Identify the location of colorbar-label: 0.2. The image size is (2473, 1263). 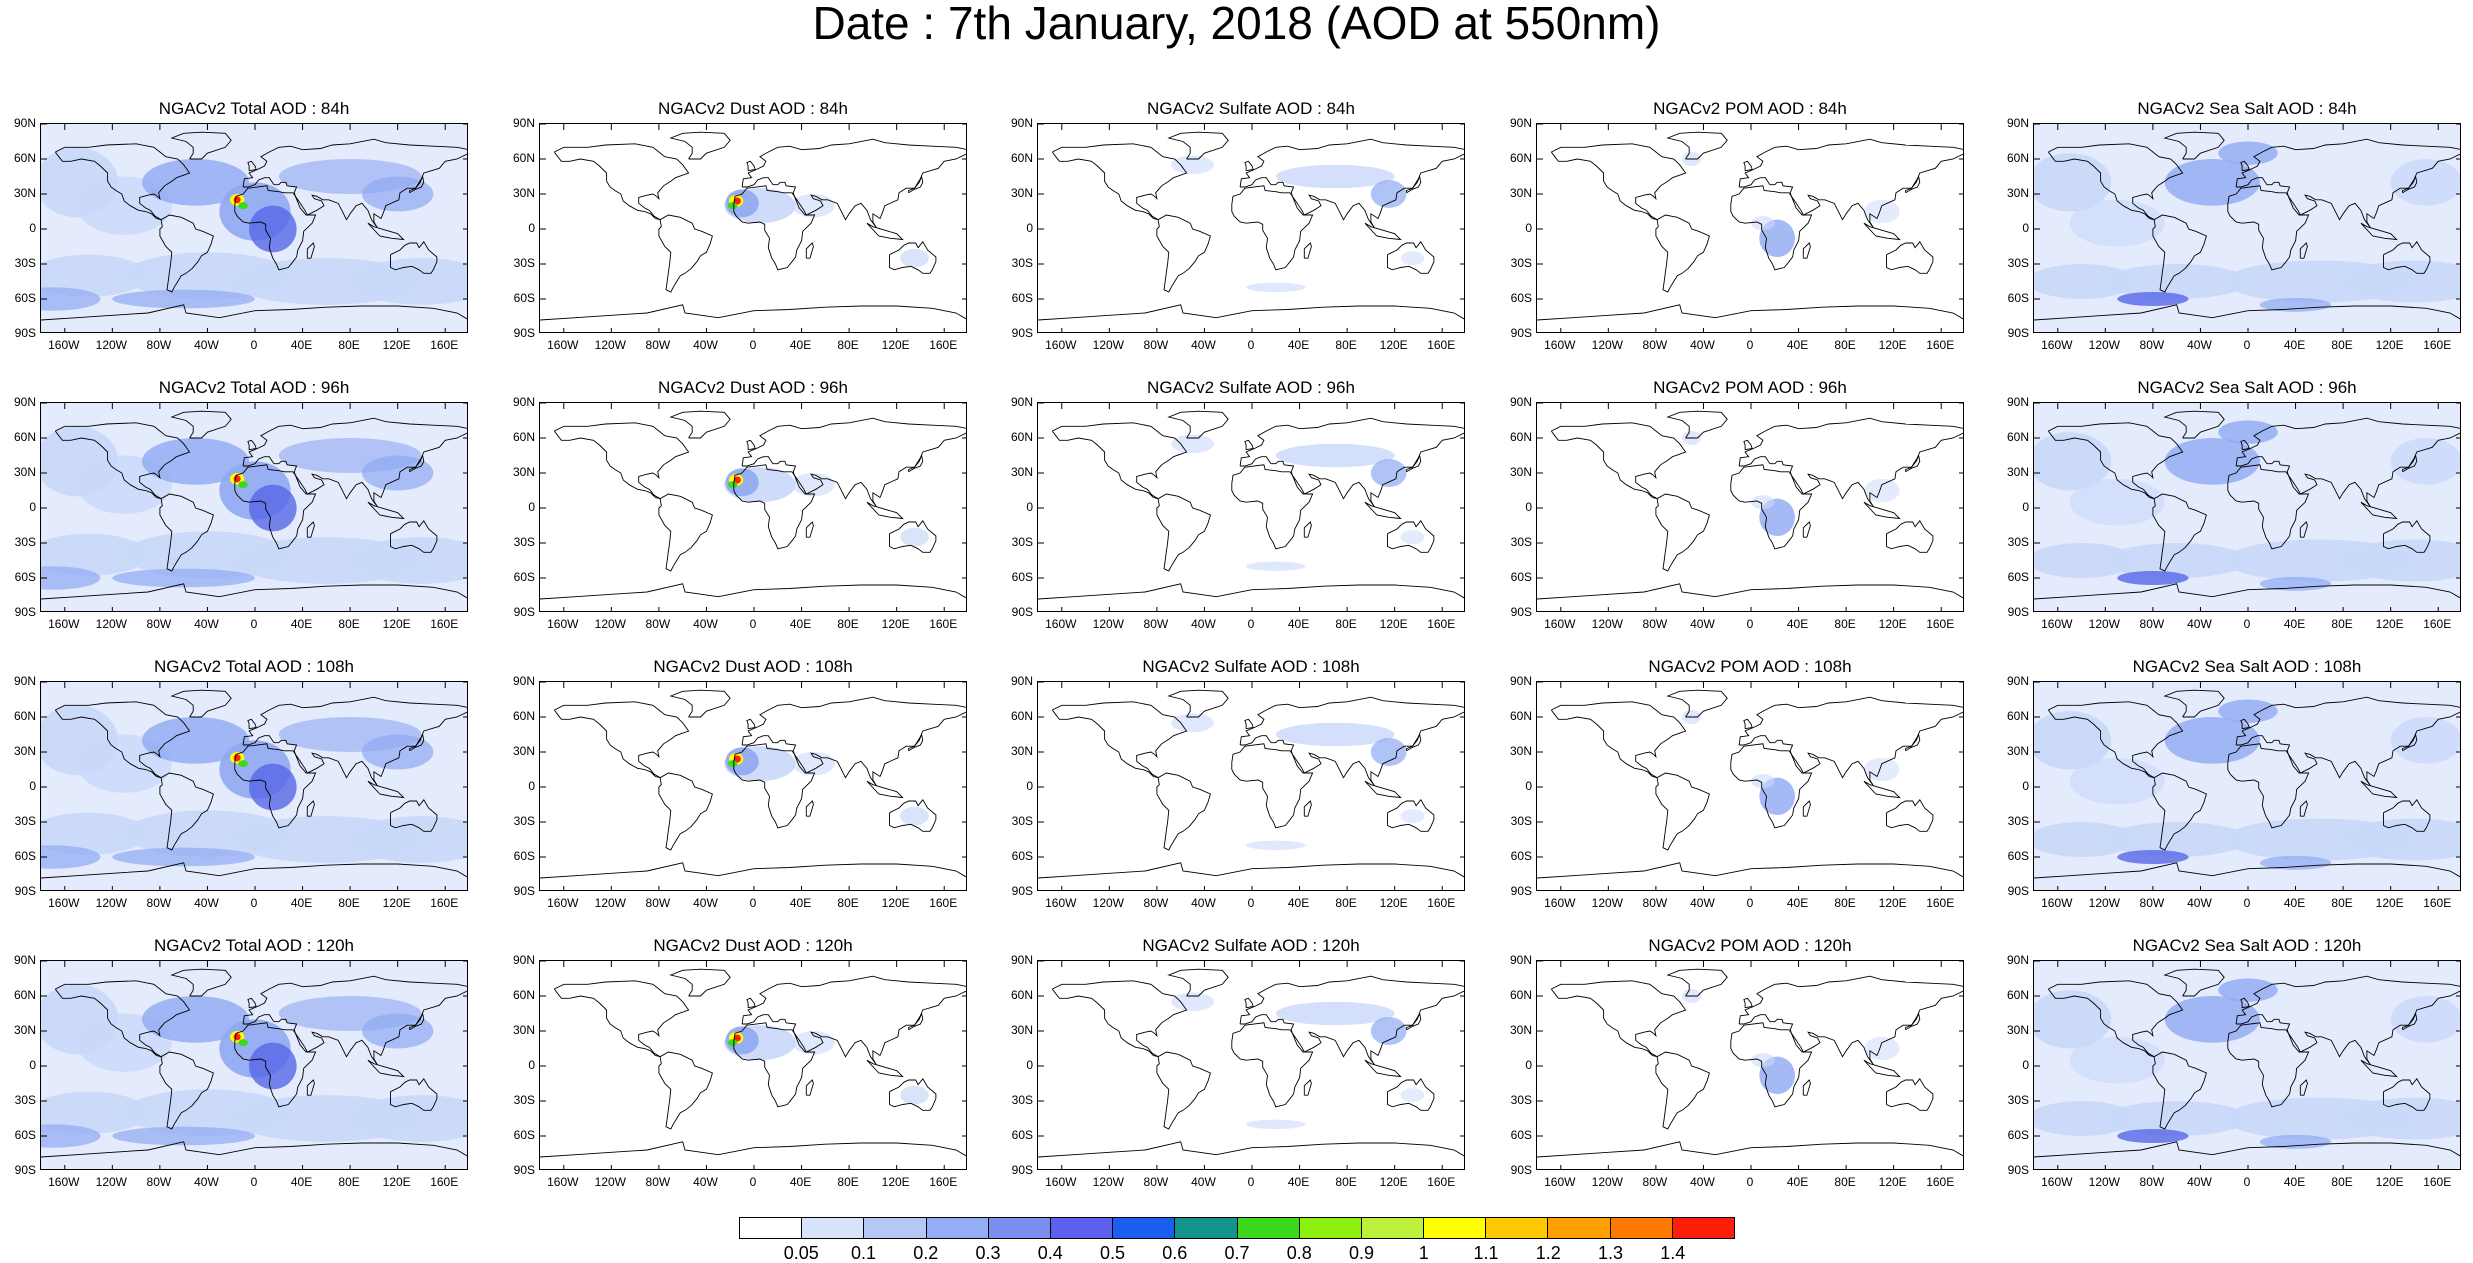
(926, 1253).